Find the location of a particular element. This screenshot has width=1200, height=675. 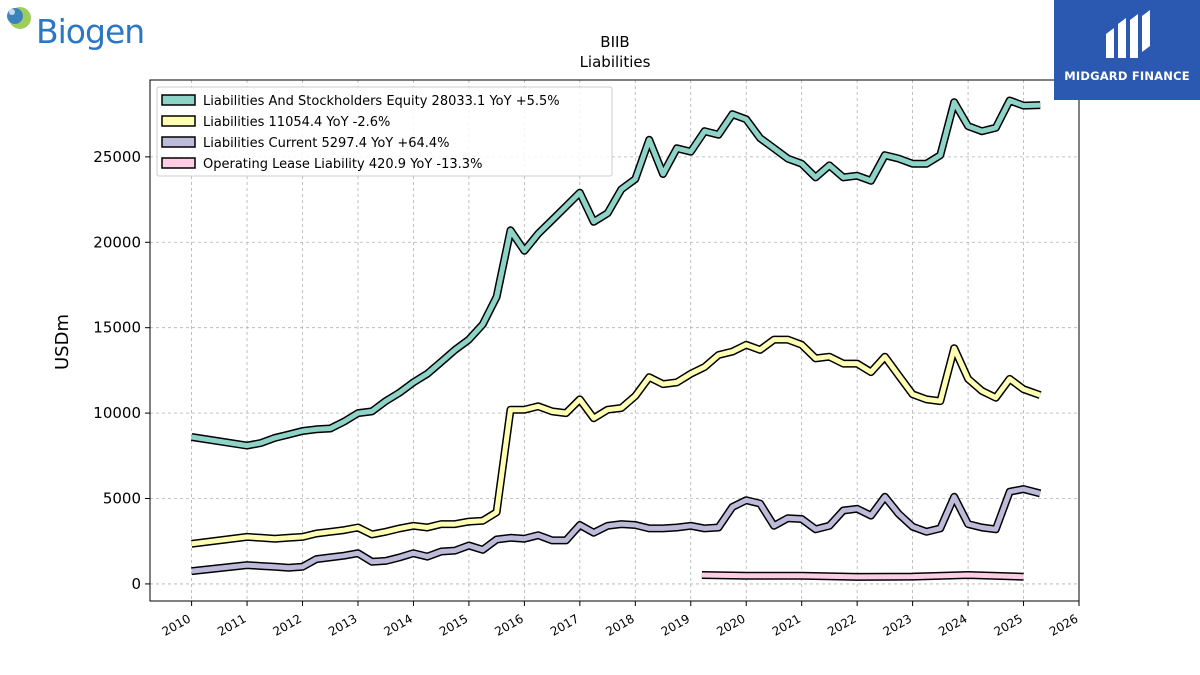

biogen-logo: Biogen is located at coordinates (79, 29).